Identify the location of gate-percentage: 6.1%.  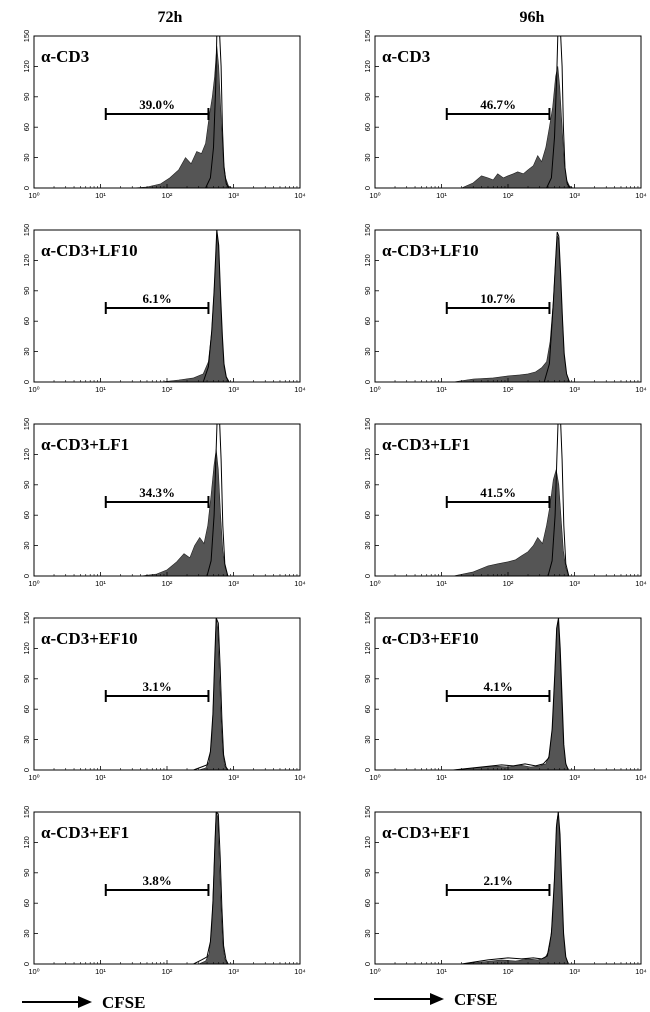
(156, 298).